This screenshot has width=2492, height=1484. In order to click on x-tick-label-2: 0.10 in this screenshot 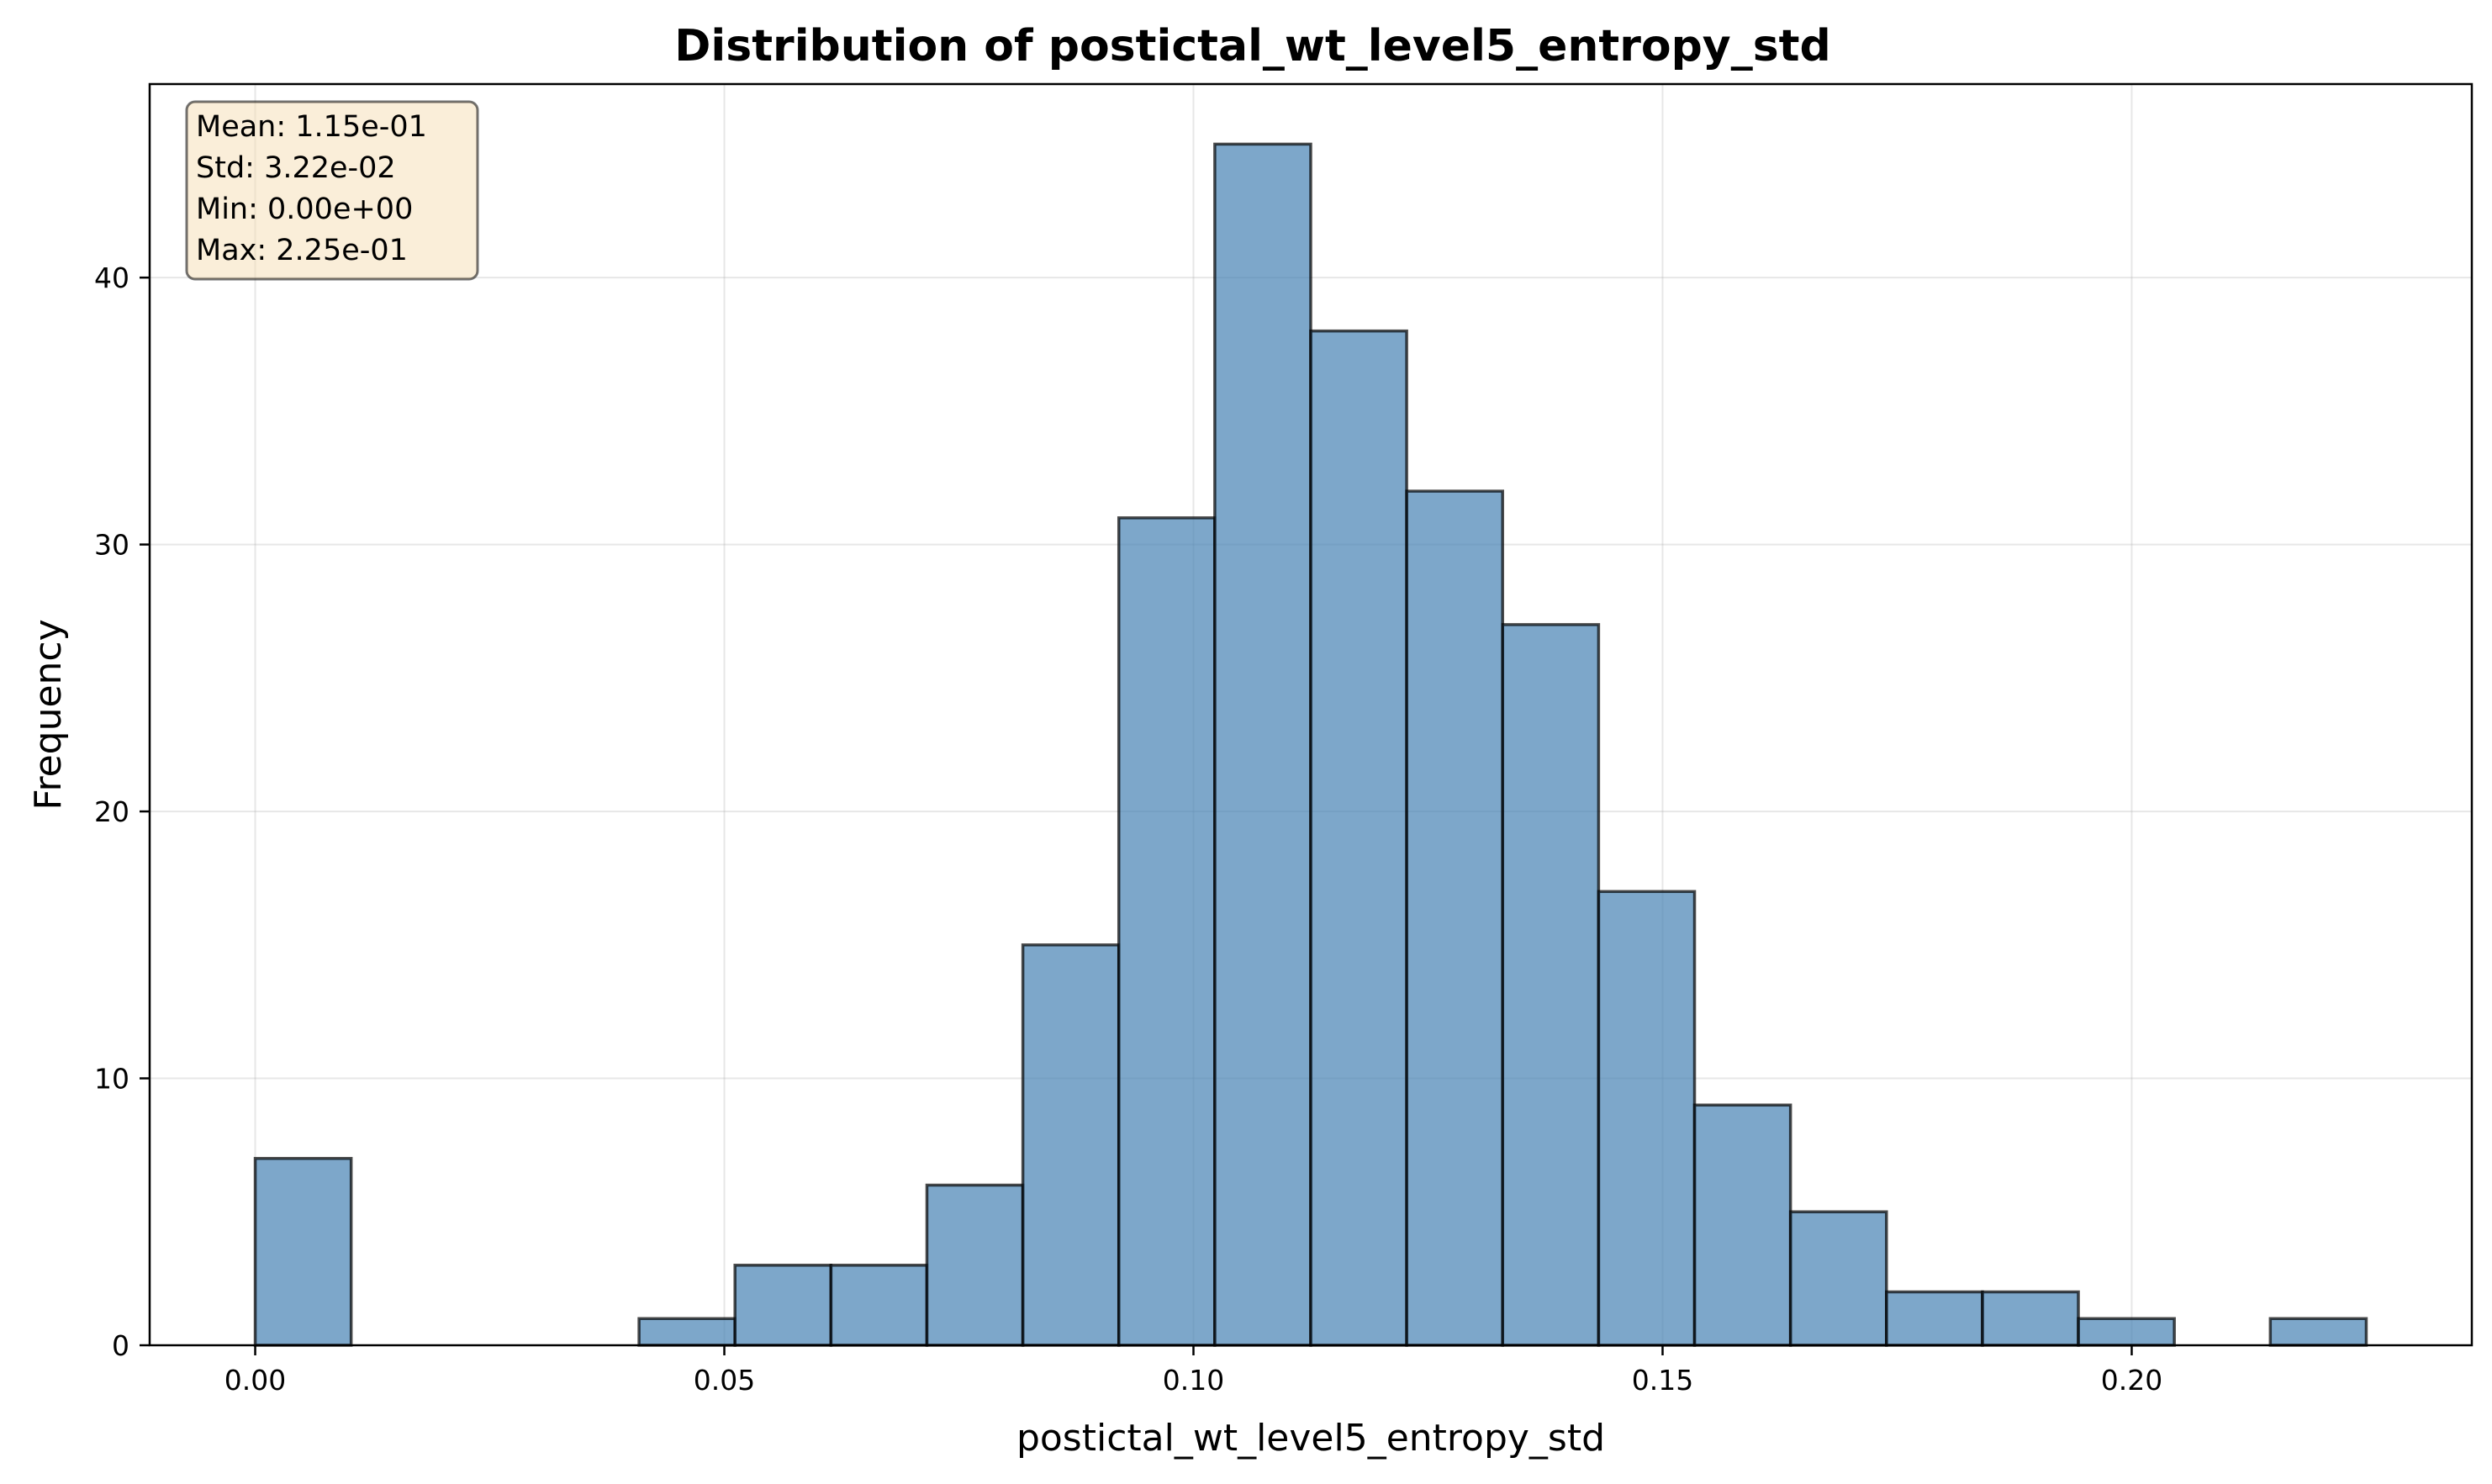, I will do `click(1193, 1380)`.